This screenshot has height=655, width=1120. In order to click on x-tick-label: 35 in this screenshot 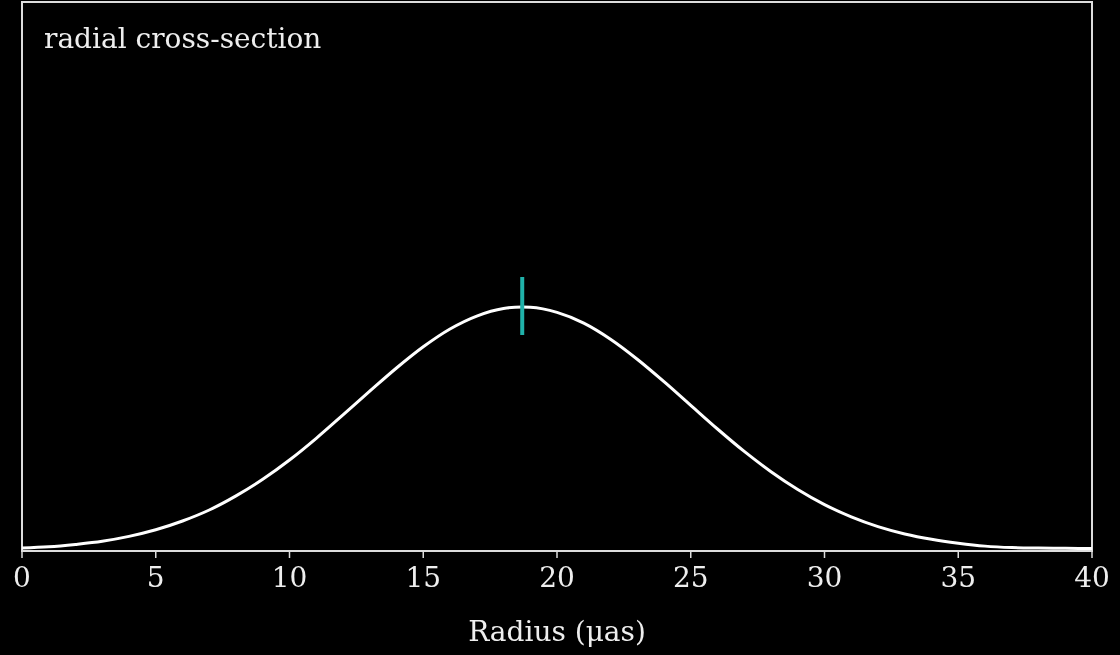, I will do `click(958, 577)`.